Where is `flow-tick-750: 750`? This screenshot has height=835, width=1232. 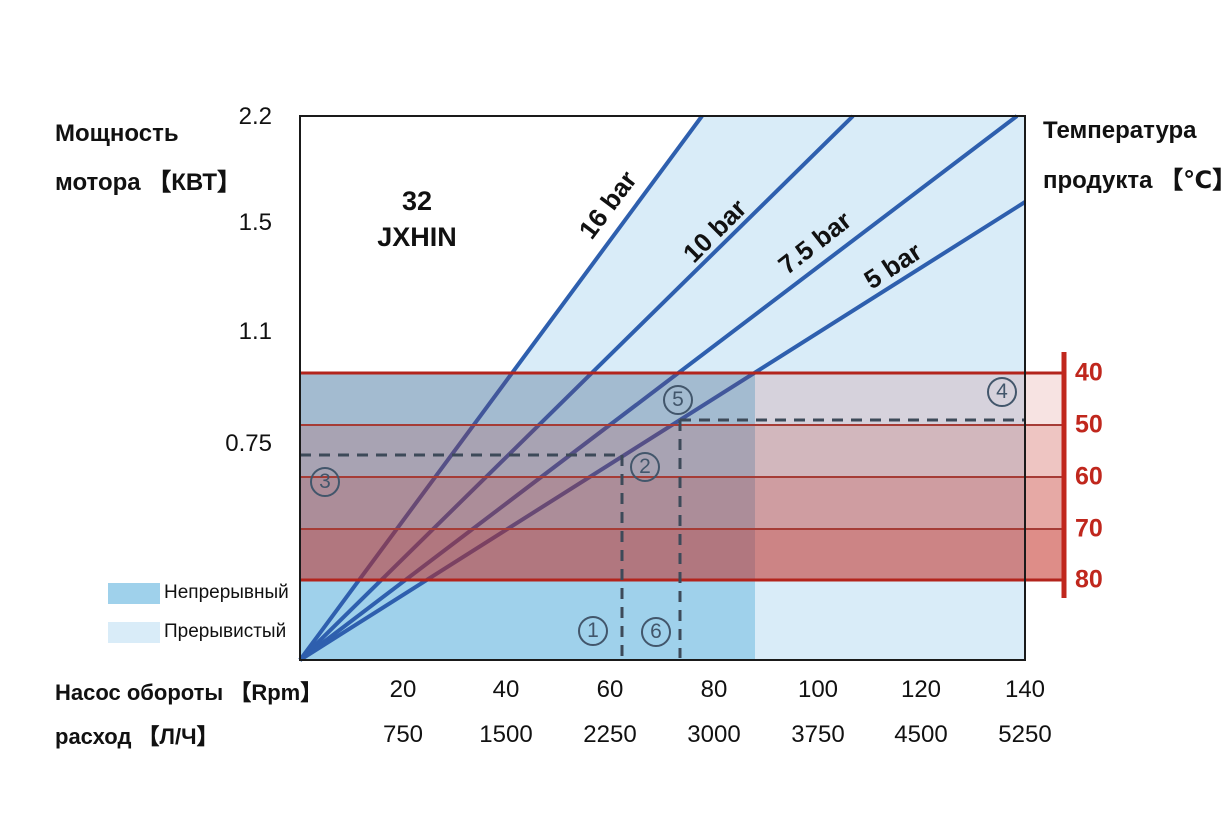 flow-tick-750: 750 is located at coordinates (403, 734).